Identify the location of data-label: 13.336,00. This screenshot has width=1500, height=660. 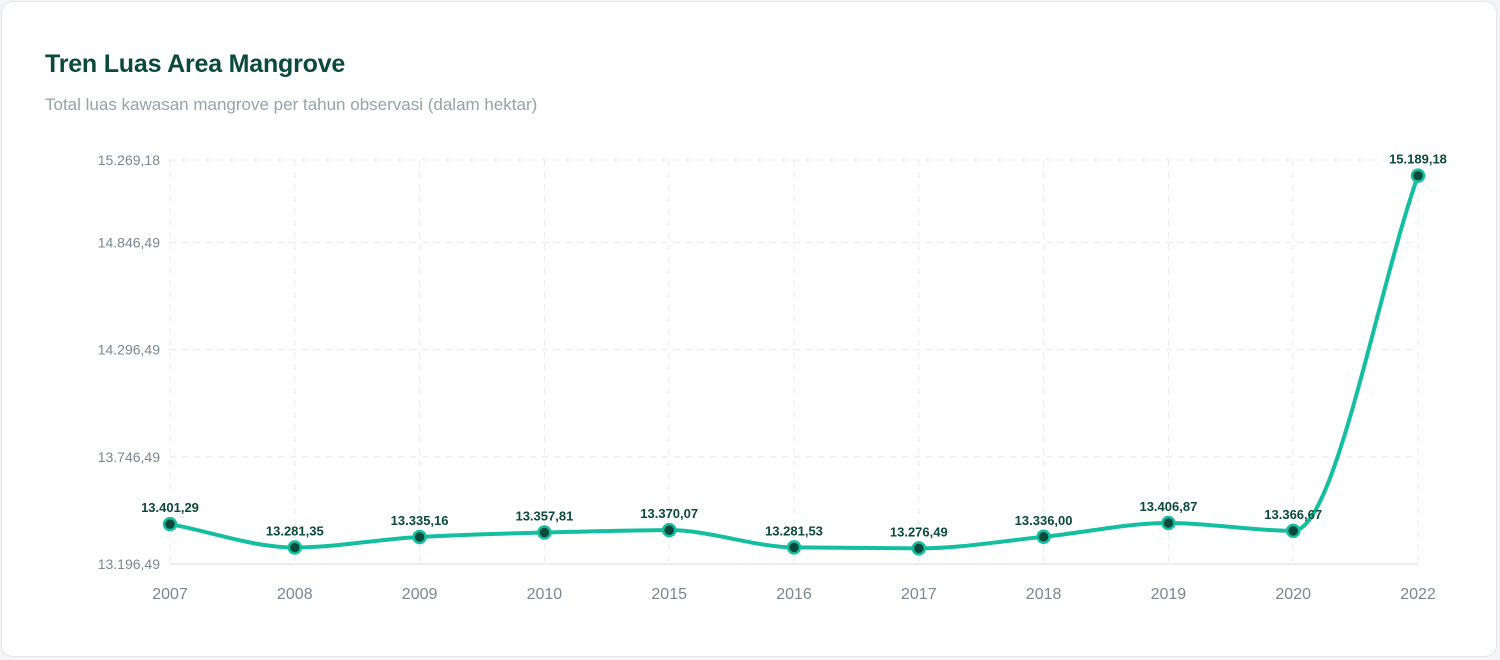
(1044, 520).